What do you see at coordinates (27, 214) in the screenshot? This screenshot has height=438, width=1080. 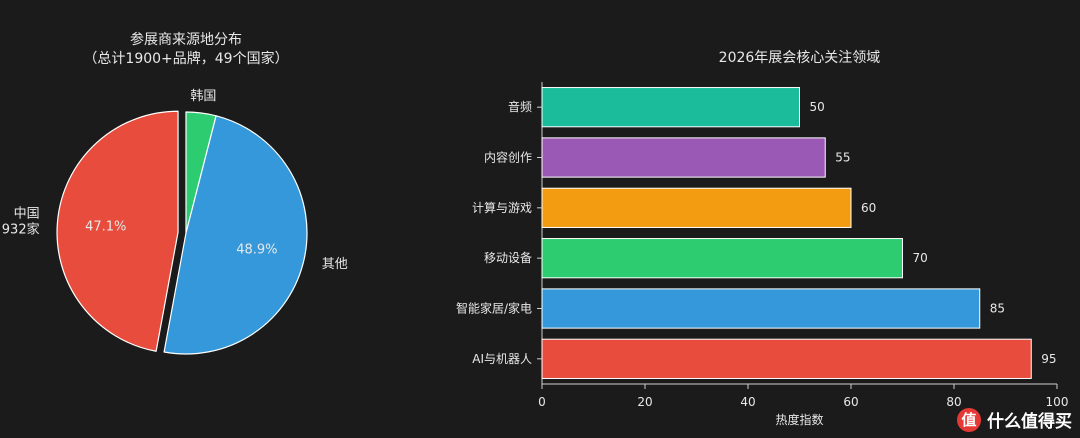 I see `pie-label: 中国` at bounding box center [27, 214].